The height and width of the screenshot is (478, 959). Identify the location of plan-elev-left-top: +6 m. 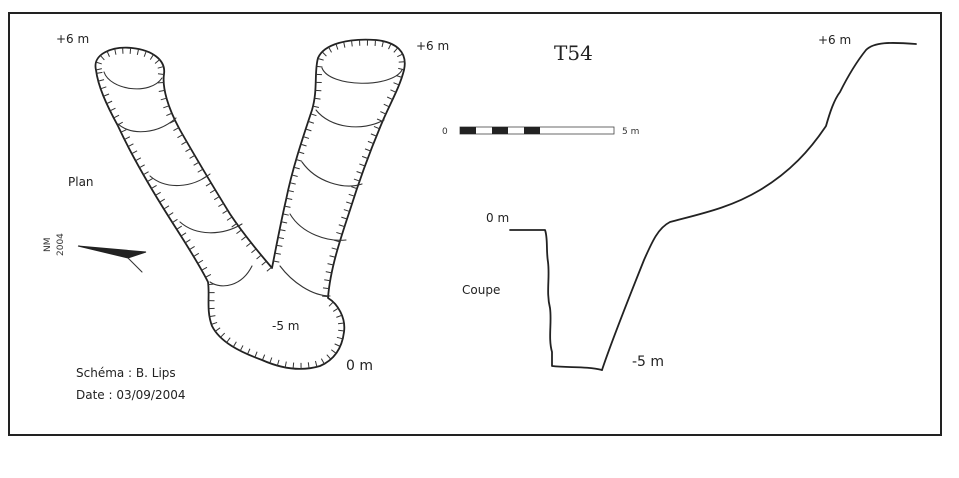
(72, 39).